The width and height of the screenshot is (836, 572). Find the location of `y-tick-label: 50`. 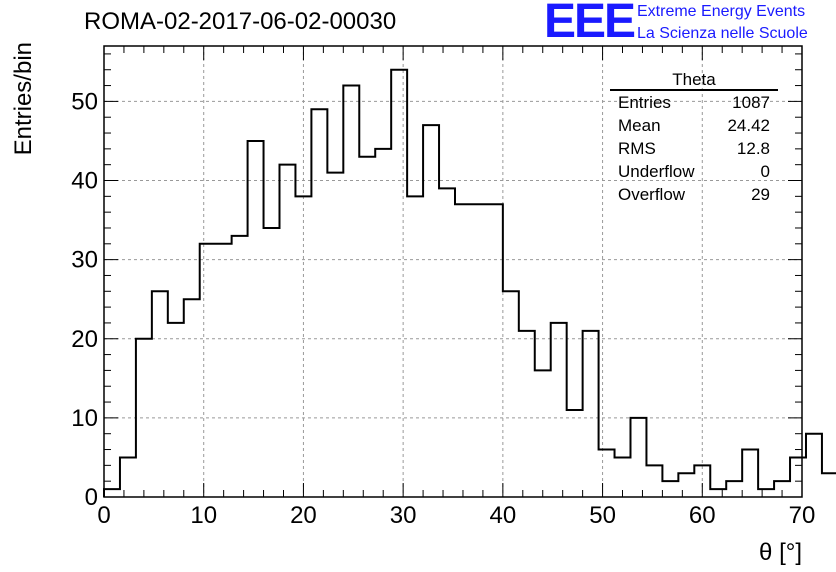

y-tick-label: 50 is located at coordinates (84, 101).